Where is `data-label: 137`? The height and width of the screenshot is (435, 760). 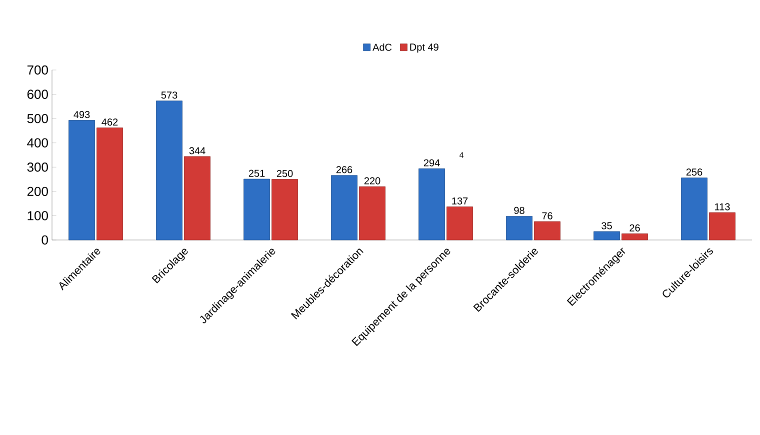 data-label: 137 is located at coordinates (460, 201).